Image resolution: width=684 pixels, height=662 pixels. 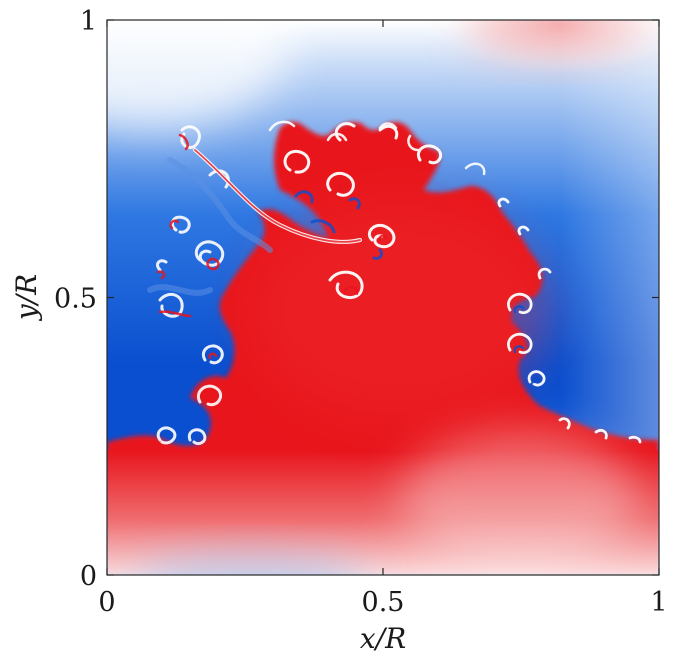 I want to click on y-tick-label: 0.5, so click(x=75, y=299).